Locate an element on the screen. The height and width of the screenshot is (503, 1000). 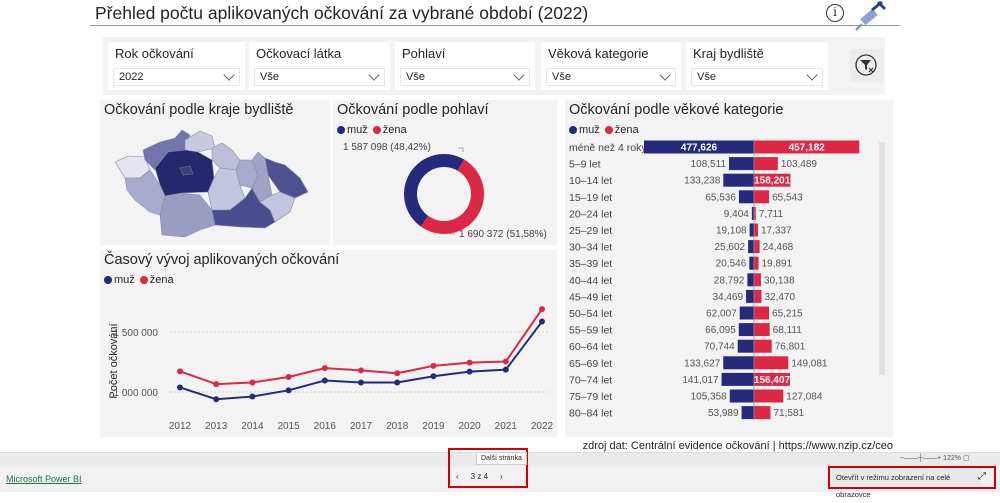
sex-dropdown: Vše is located at coordinates (465, 77).